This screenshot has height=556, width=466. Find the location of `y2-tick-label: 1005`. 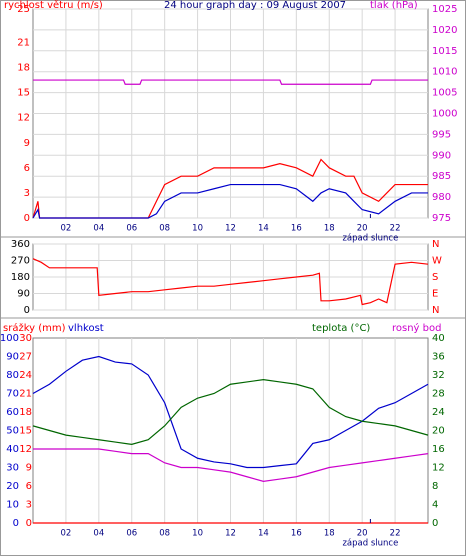

y2-tick-label: 1005 is located at coordinates (444, 93).